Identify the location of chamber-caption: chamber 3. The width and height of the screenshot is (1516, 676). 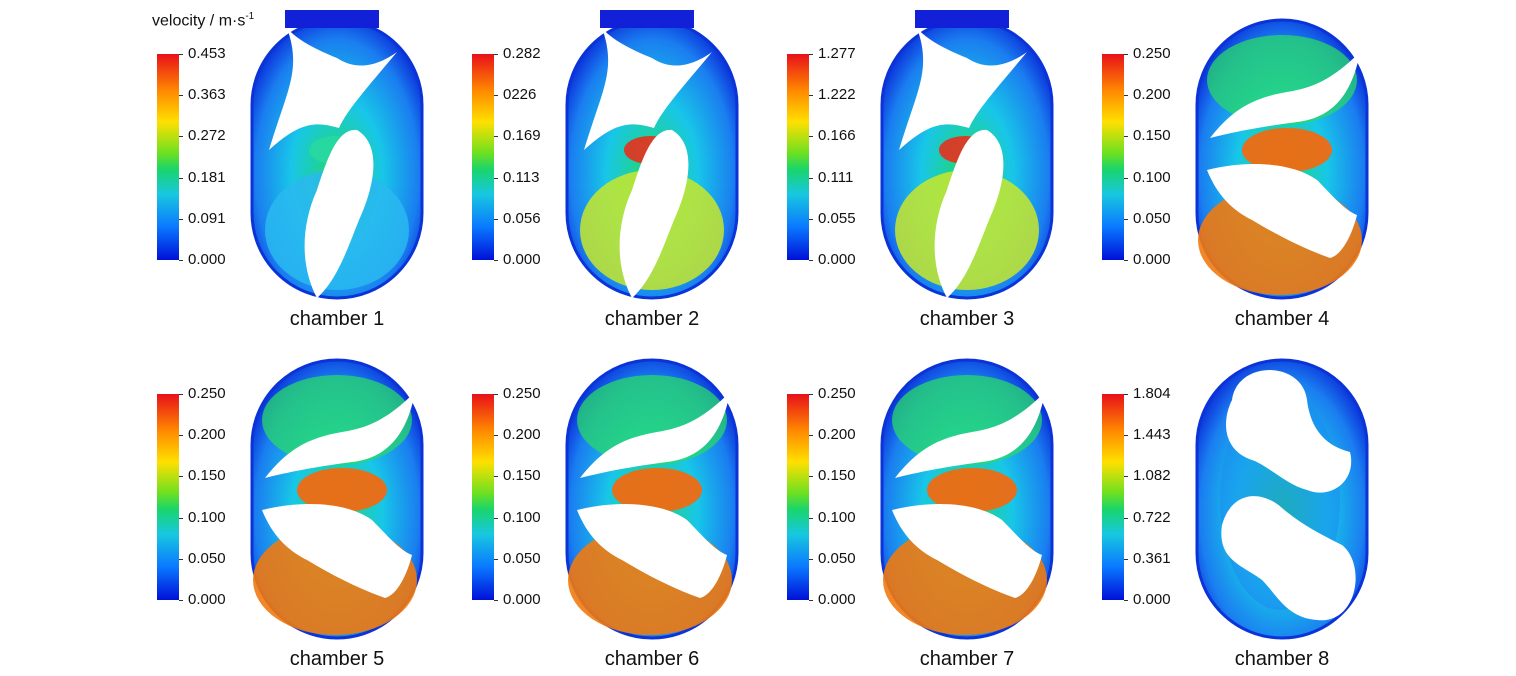
(967, 319).